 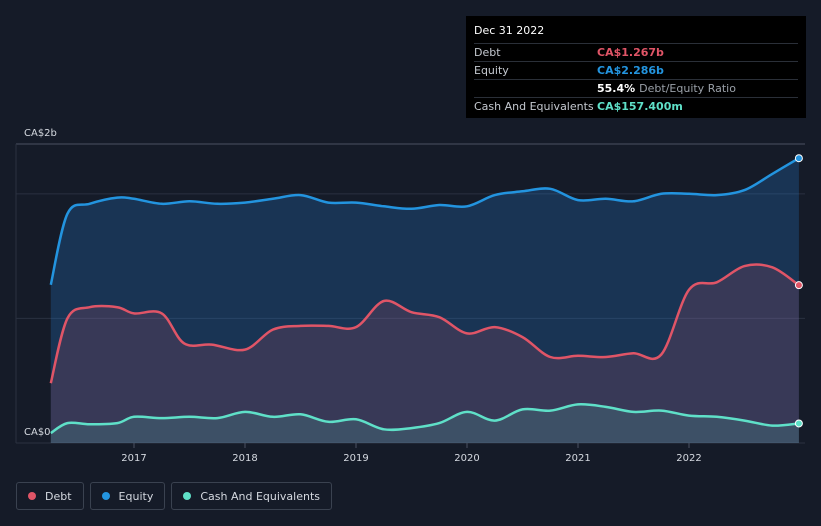 What do you see at coordinates (577, 458) in the screenshot?
I see `x-tick-label: 2021` at bounding box center [577, 458].